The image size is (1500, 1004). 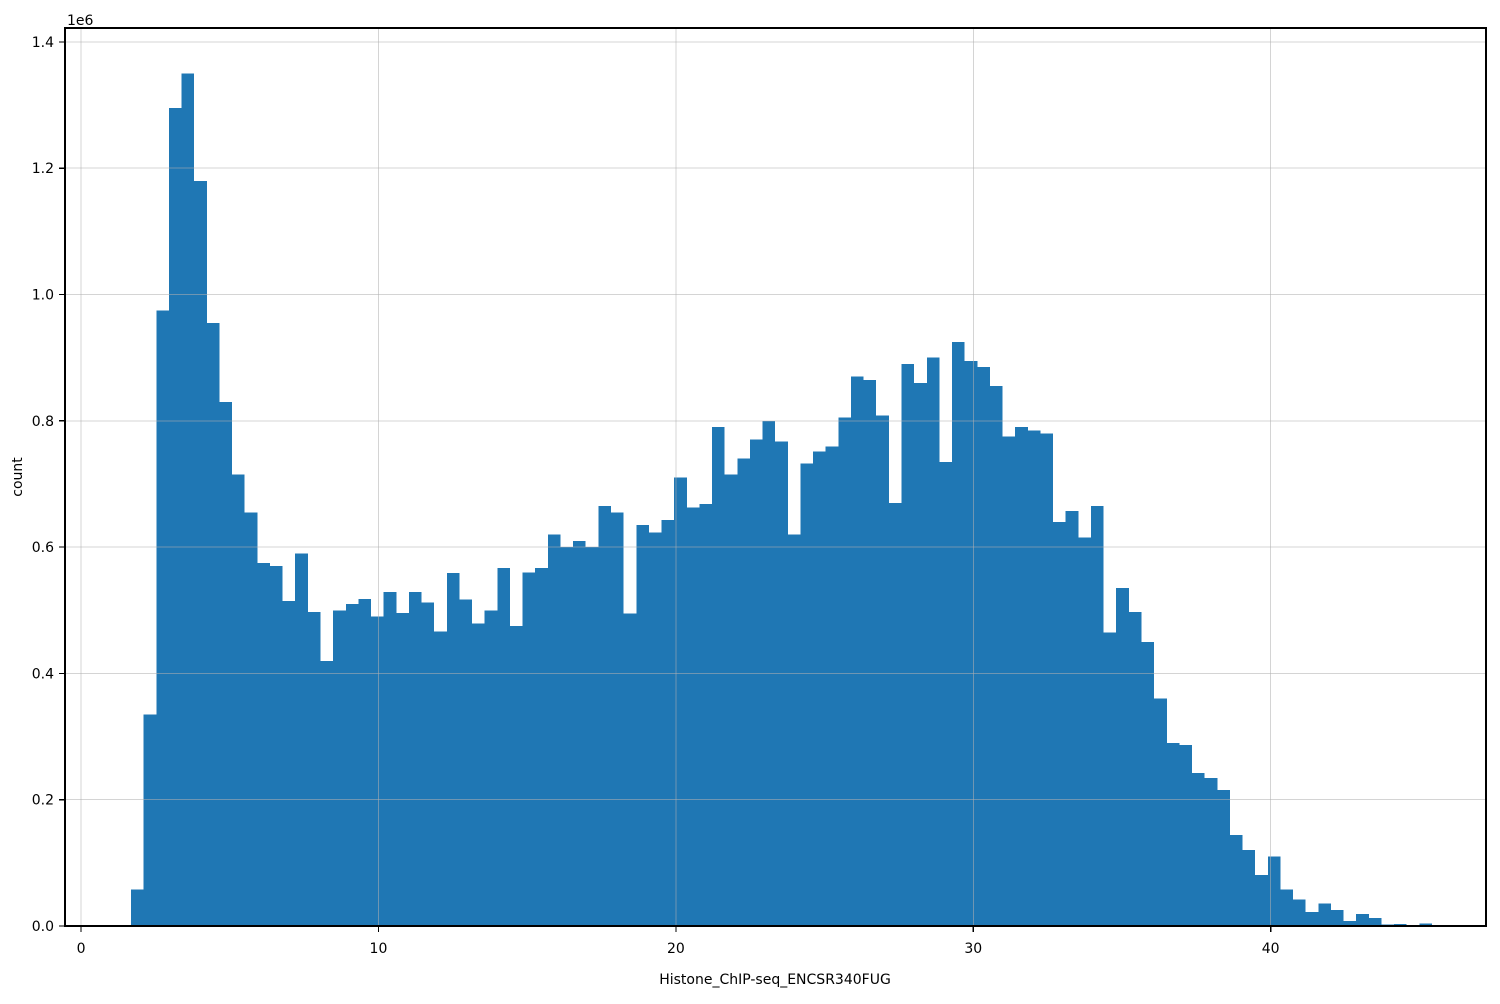 What do you see at coordinates (43, 674) in the screenshot?
I see `y-tick-label: 0.4` at bounding box center [43, 674].